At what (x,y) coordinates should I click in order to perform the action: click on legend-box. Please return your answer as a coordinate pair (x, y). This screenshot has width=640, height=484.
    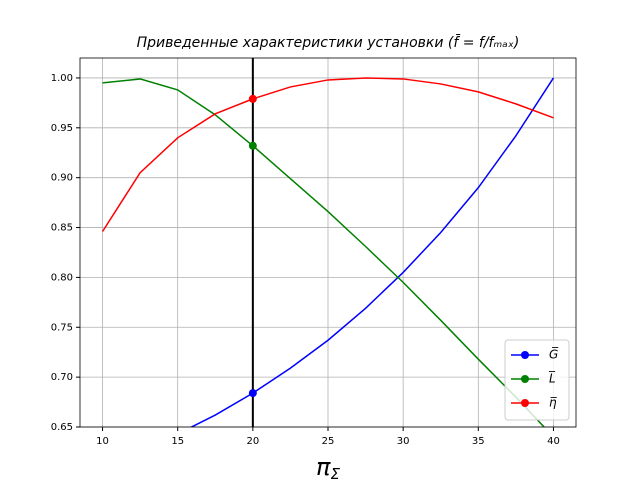
    Looking at the image, I should click on (537, 380).